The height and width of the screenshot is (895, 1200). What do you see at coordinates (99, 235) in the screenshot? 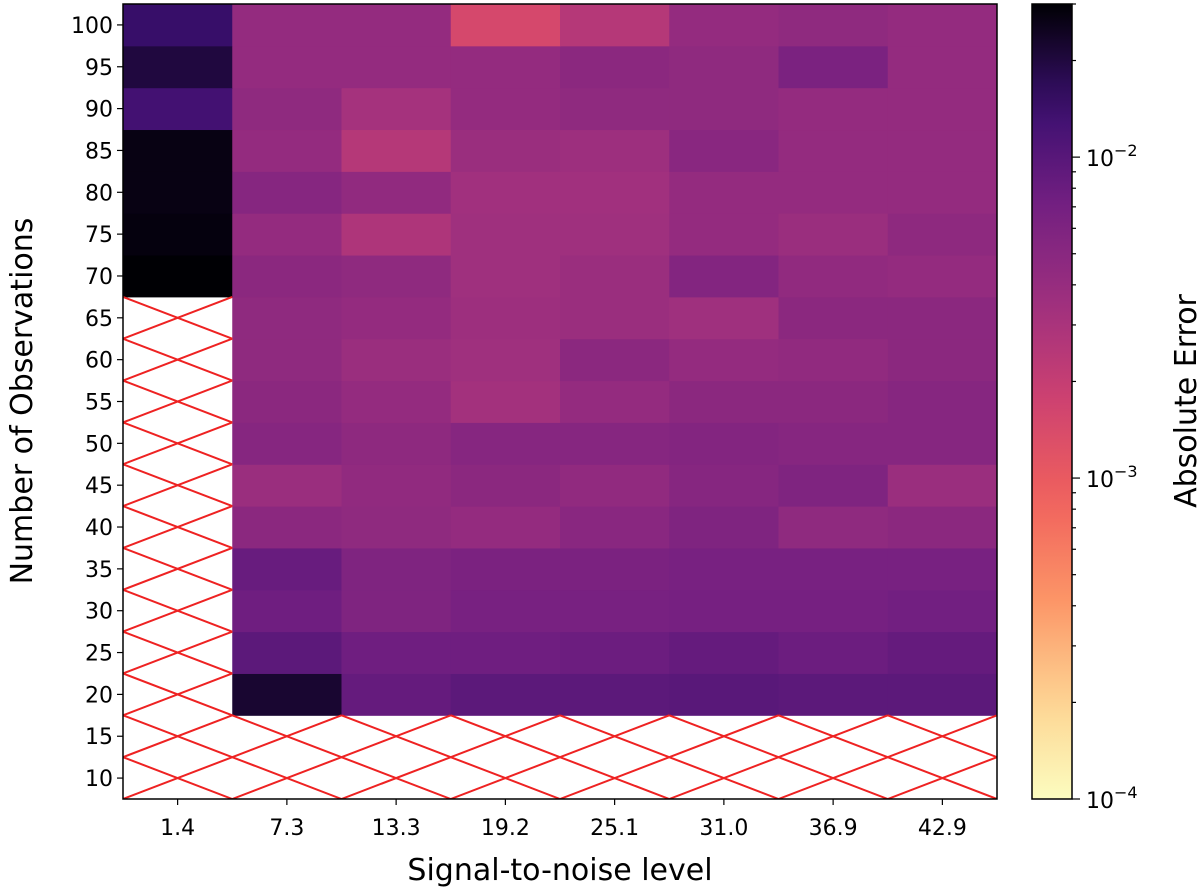
I see `y-tick-label: 75` at bounding box center [99, 235].